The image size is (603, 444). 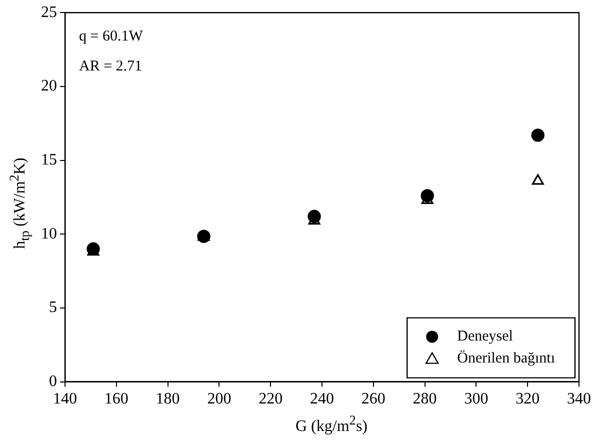 What do you see at coordinates (424, 399) in the screenshot?
I see `x-tick-label: 280` at bounding box center [424, 399].